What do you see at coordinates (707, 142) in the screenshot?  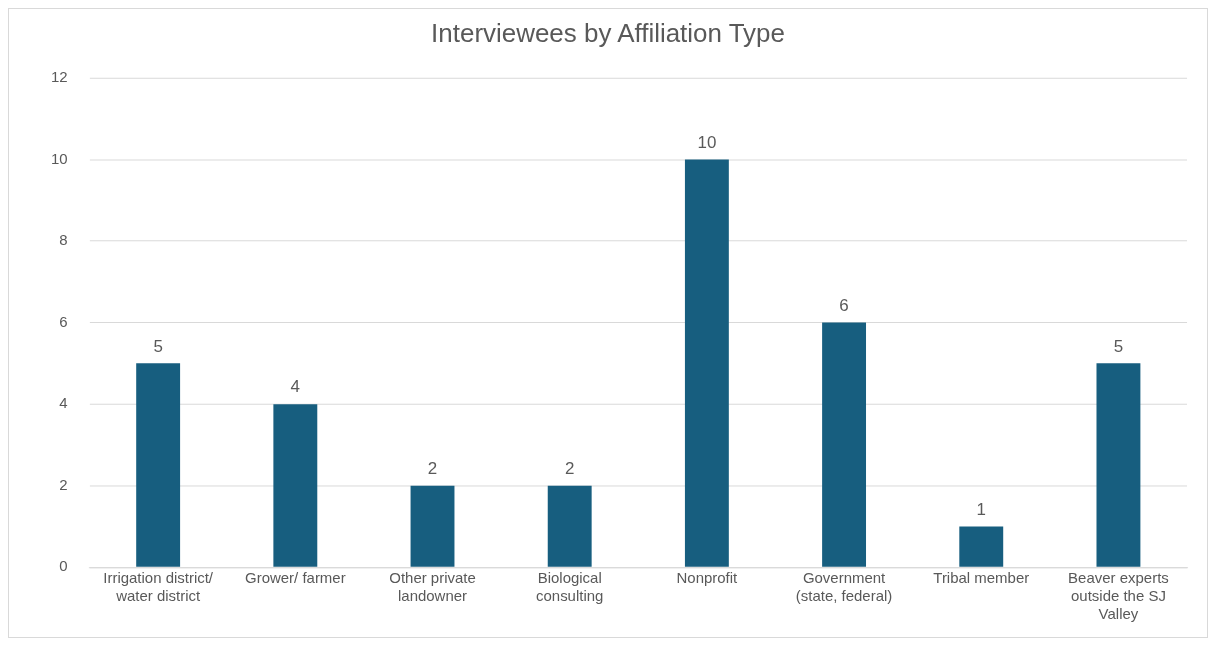 I see `data-label: 10` at bounding box center [707, 142].